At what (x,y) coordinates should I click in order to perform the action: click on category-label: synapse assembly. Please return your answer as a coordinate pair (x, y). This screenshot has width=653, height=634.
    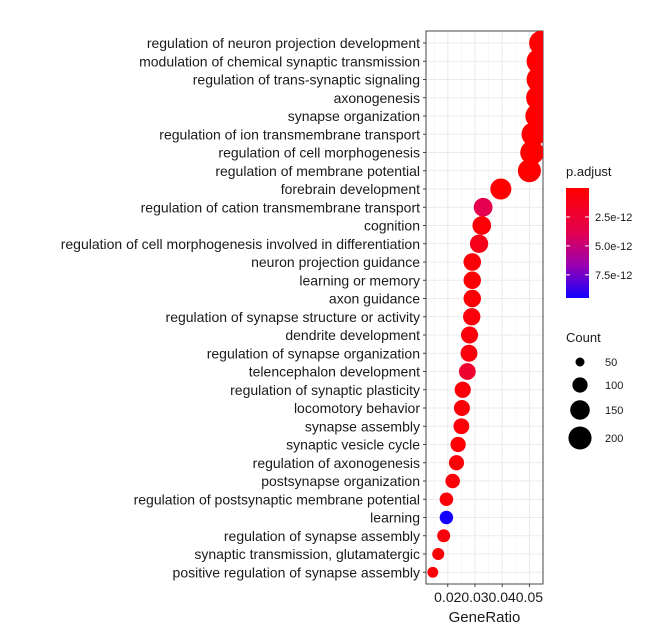
    Looking at the image, I should click on (362, 426).